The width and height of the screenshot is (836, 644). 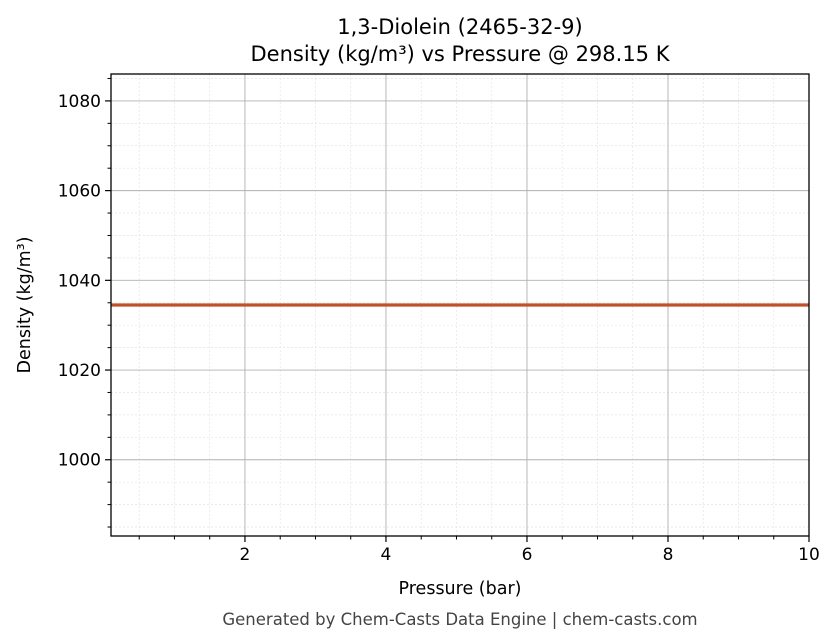 I want to click on x-tick-label: 2, so click(x=245, y=555).